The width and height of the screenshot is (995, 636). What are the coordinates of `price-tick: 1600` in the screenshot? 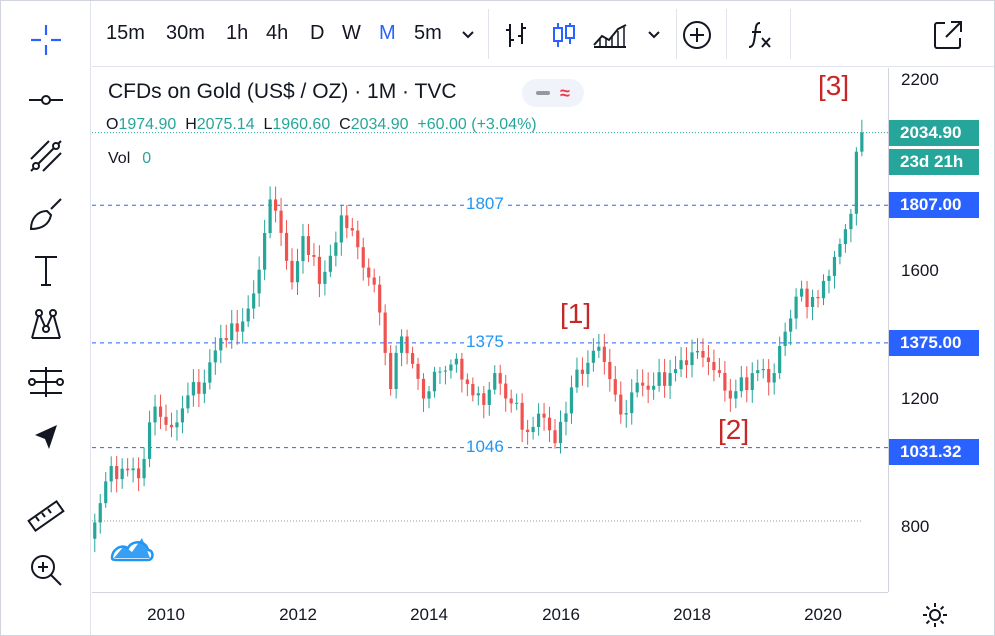 It's located at (920, 270).